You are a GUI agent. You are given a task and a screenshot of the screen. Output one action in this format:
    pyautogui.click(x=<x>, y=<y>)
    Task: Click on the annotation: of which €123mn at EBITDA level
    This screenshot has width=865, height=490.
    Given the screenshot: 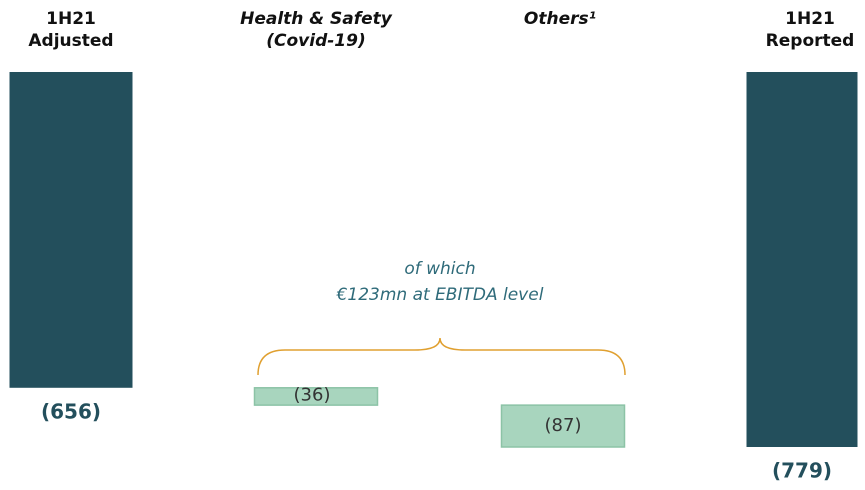 What is the action you would take?
    pyautogui.click(x=440, y=282)
    